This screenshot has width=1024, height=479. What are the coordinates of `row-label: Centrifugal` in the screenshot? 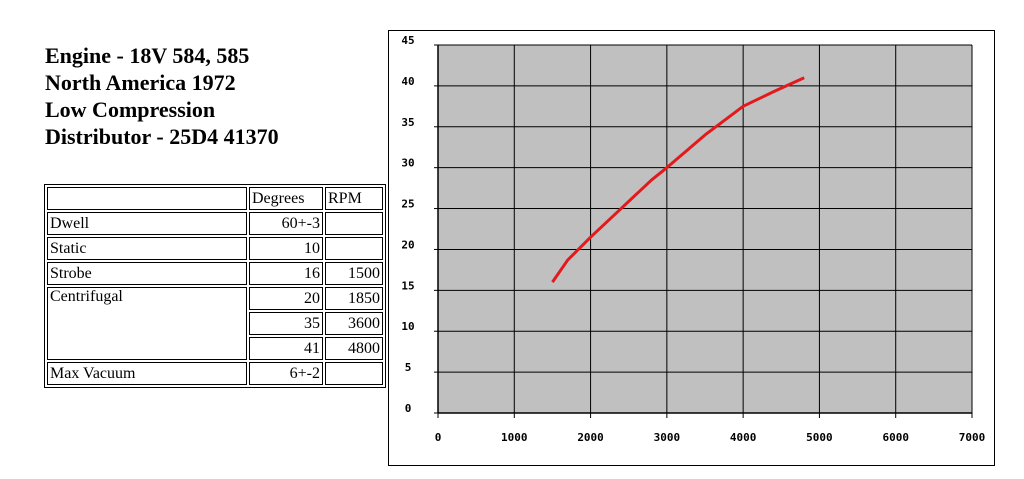 It's located at (147, 323).